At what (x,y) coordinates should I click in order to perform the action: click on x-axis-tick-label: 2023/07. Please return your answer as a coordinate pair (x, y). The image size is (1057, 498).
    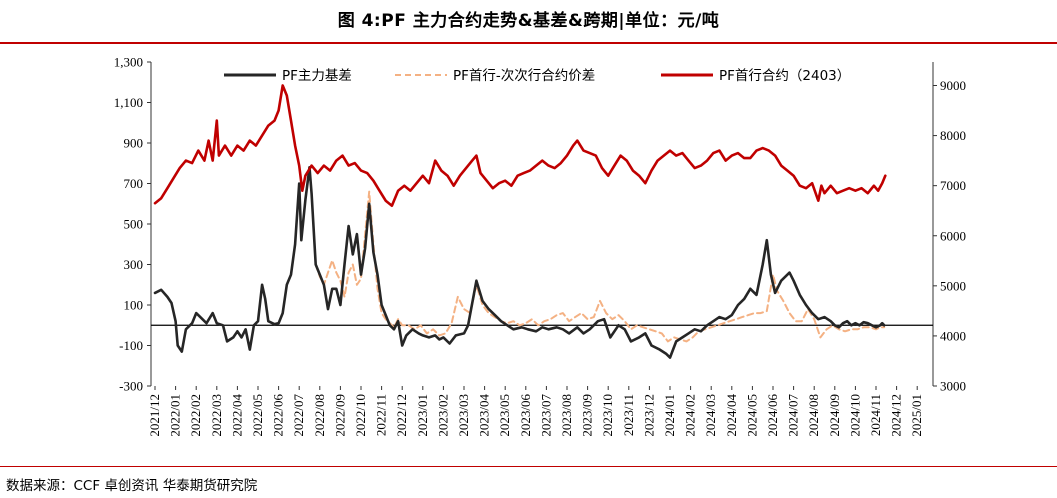
    Looking at the image, I should click on (545, 415).